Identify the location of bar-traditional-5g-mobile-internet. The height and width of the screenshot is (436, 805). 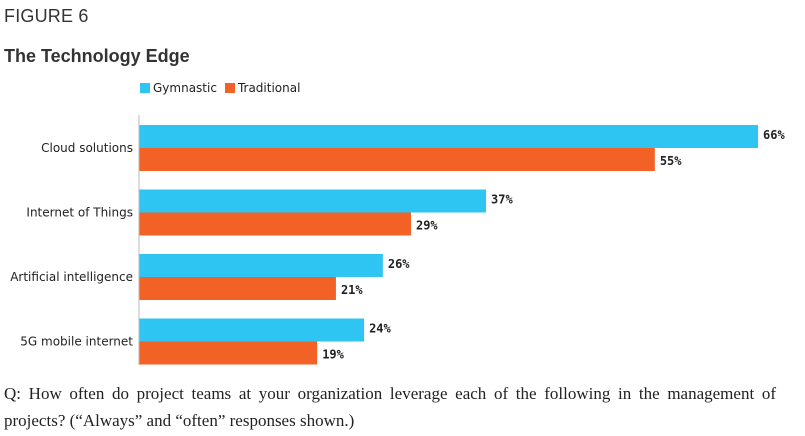
(228, 353).